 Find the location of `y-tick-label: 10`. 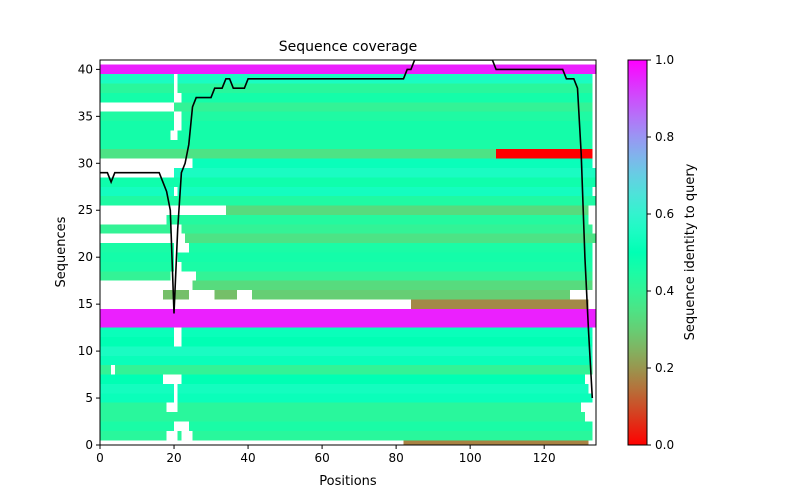

y-tick-label: 10 is located at coordinates (85, 351).